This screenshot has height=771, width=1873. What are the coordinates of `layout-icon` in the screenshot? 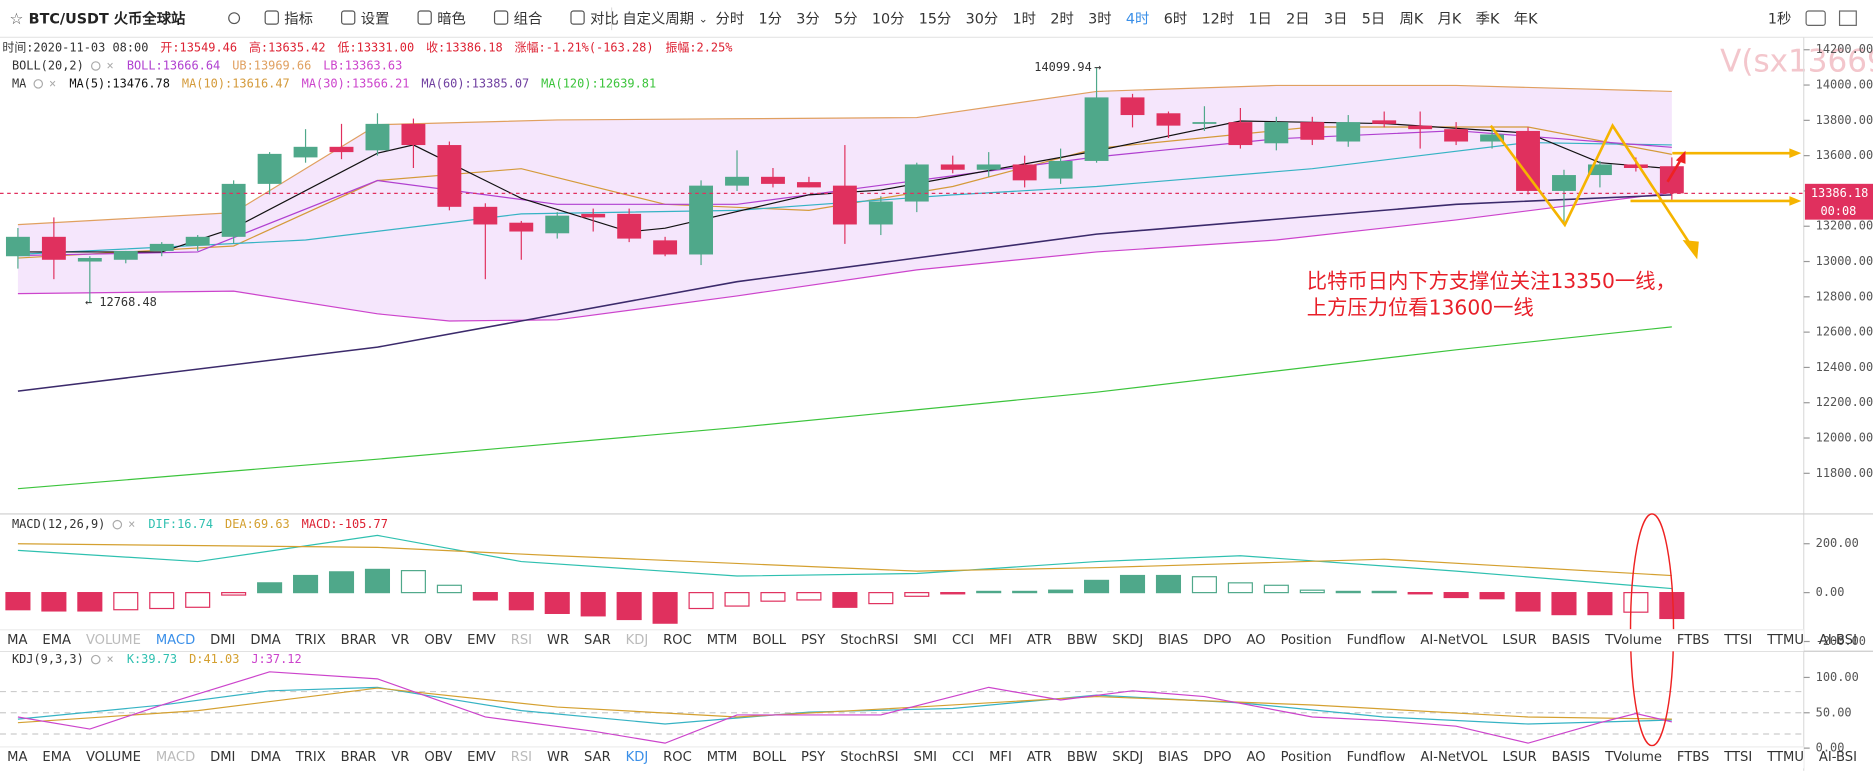 It's located at (1847, 18).